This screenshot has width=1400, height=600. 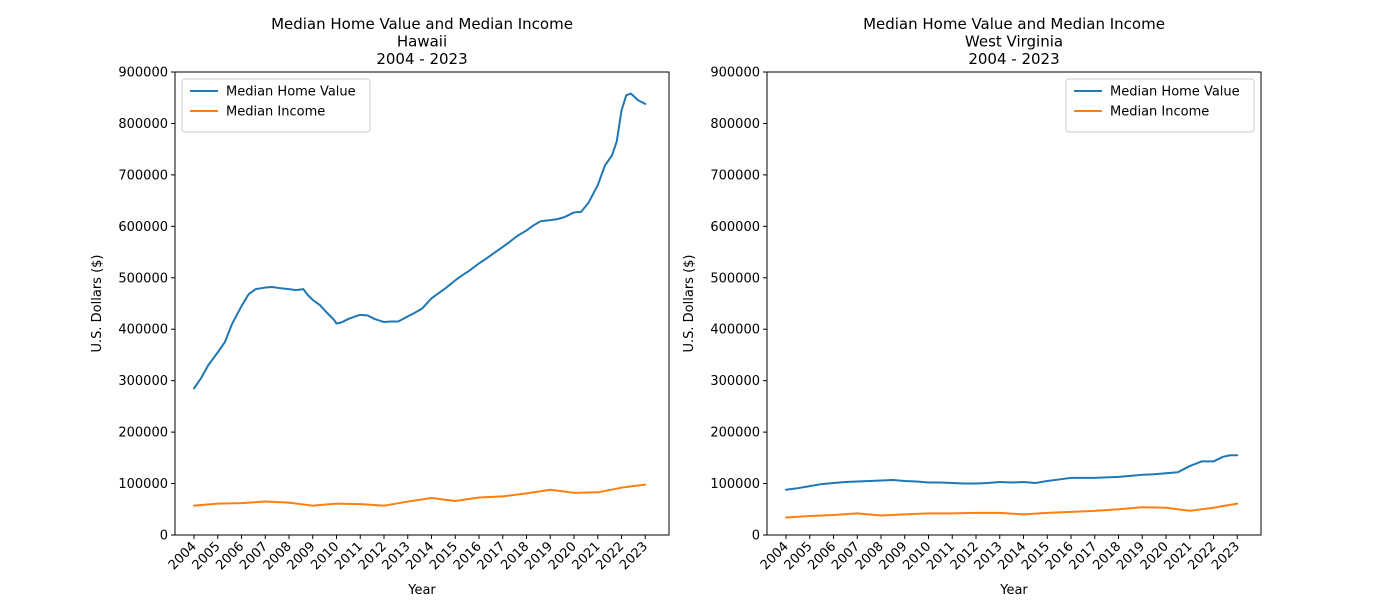 I want to click on series-line-median-home-value, so click(x=1012, y=472).